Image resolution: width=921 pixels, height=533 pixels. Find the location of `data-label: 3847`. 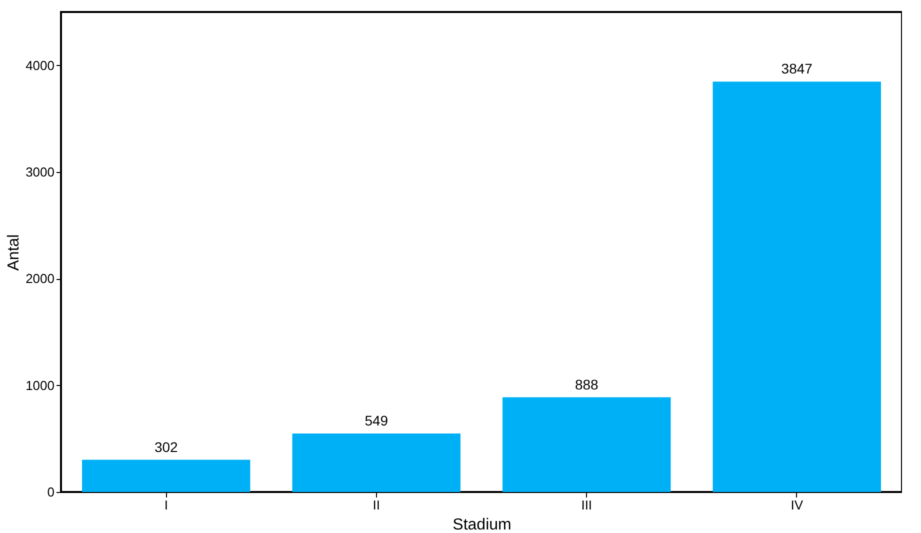

data-label: 3847 is located at coordinates (797, 68).